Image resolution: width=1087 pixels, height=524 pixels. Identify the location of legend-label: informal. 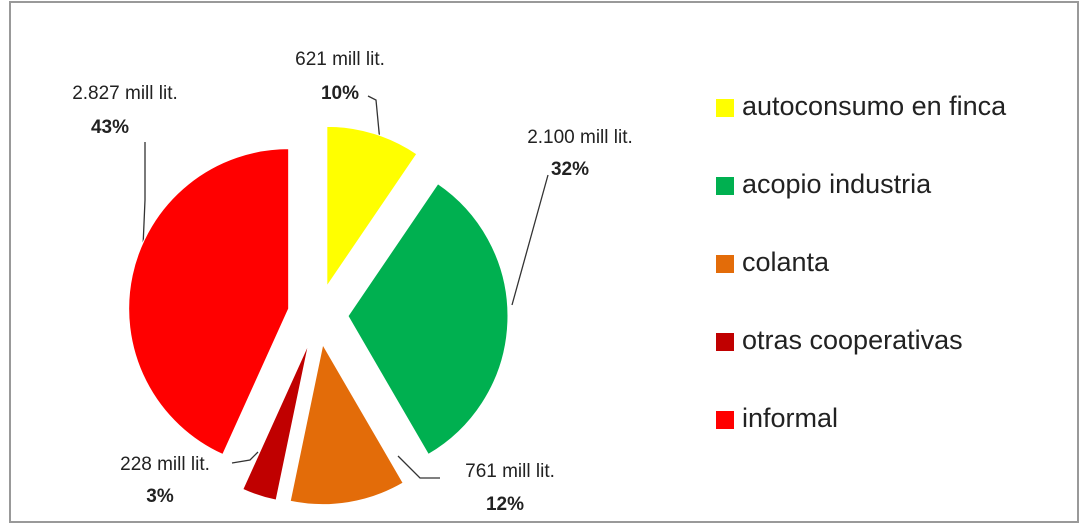
(790, 418).